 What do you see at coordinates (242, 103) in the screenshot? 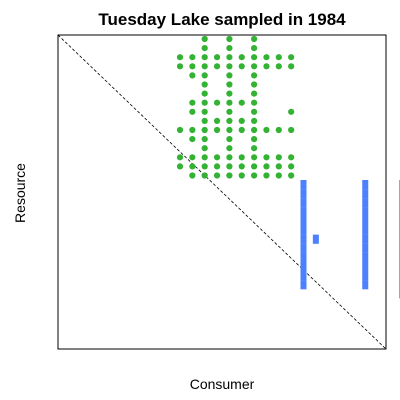
I see `green-point-r8-c12` at bounding box center [242, 103].